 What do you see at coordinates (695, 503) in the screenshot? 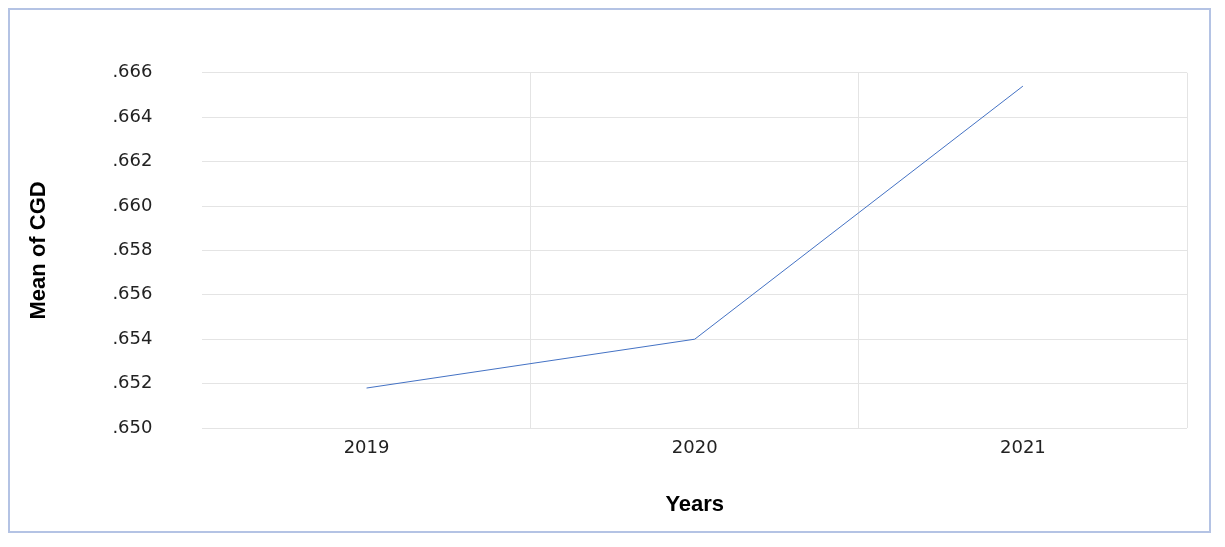
I see `x-axis-title: Years` at bounding box center [695, 503].